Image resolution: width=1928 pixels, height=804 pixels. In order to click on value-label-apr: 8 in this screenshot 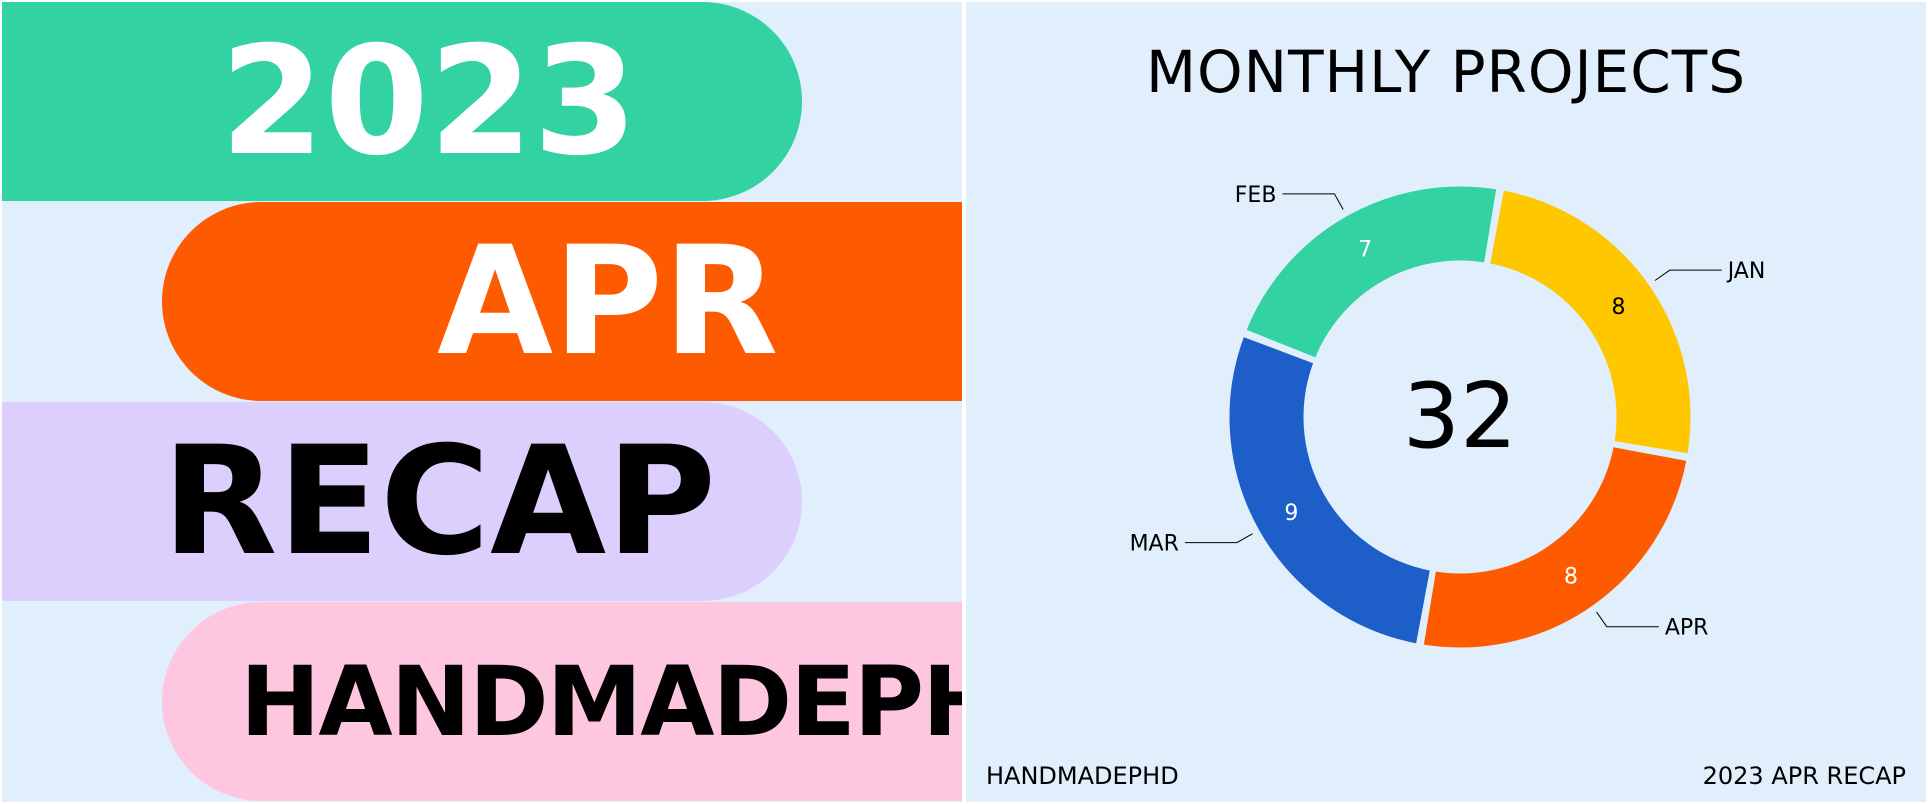, I will do `click(1571, 577)`.